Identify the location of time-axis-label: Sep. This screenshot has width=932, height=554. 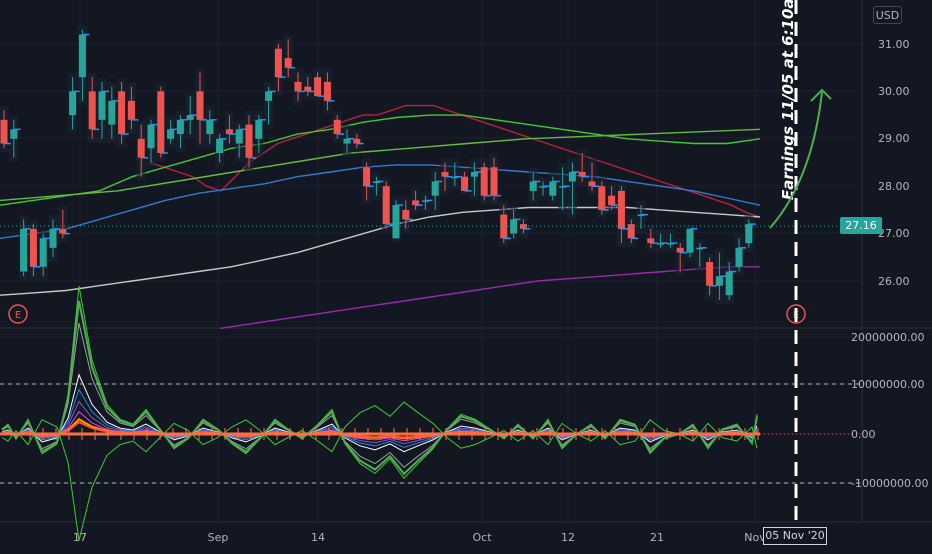
(218, 537).